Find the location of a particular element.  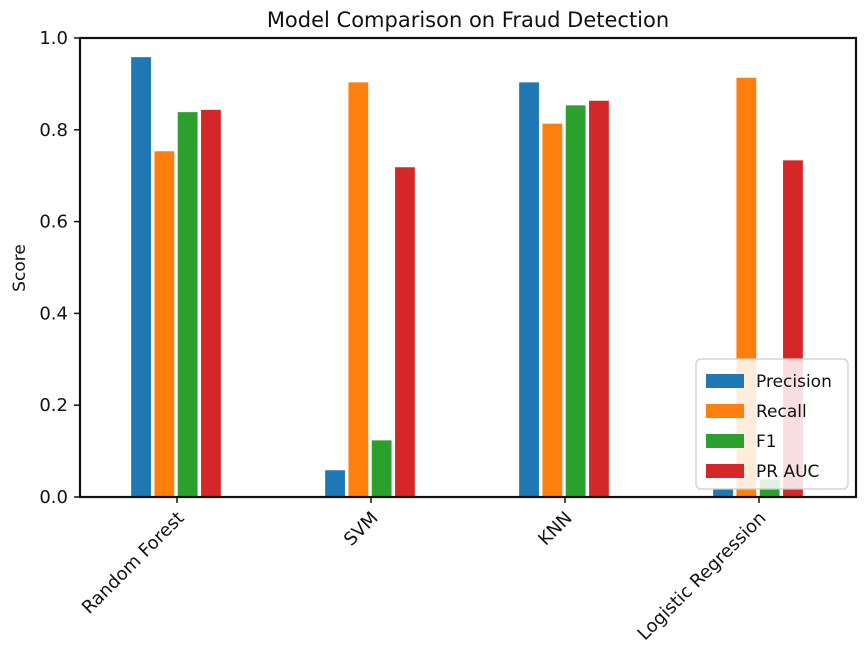

legend-swatch-precision is located at coordinates (725, 381).